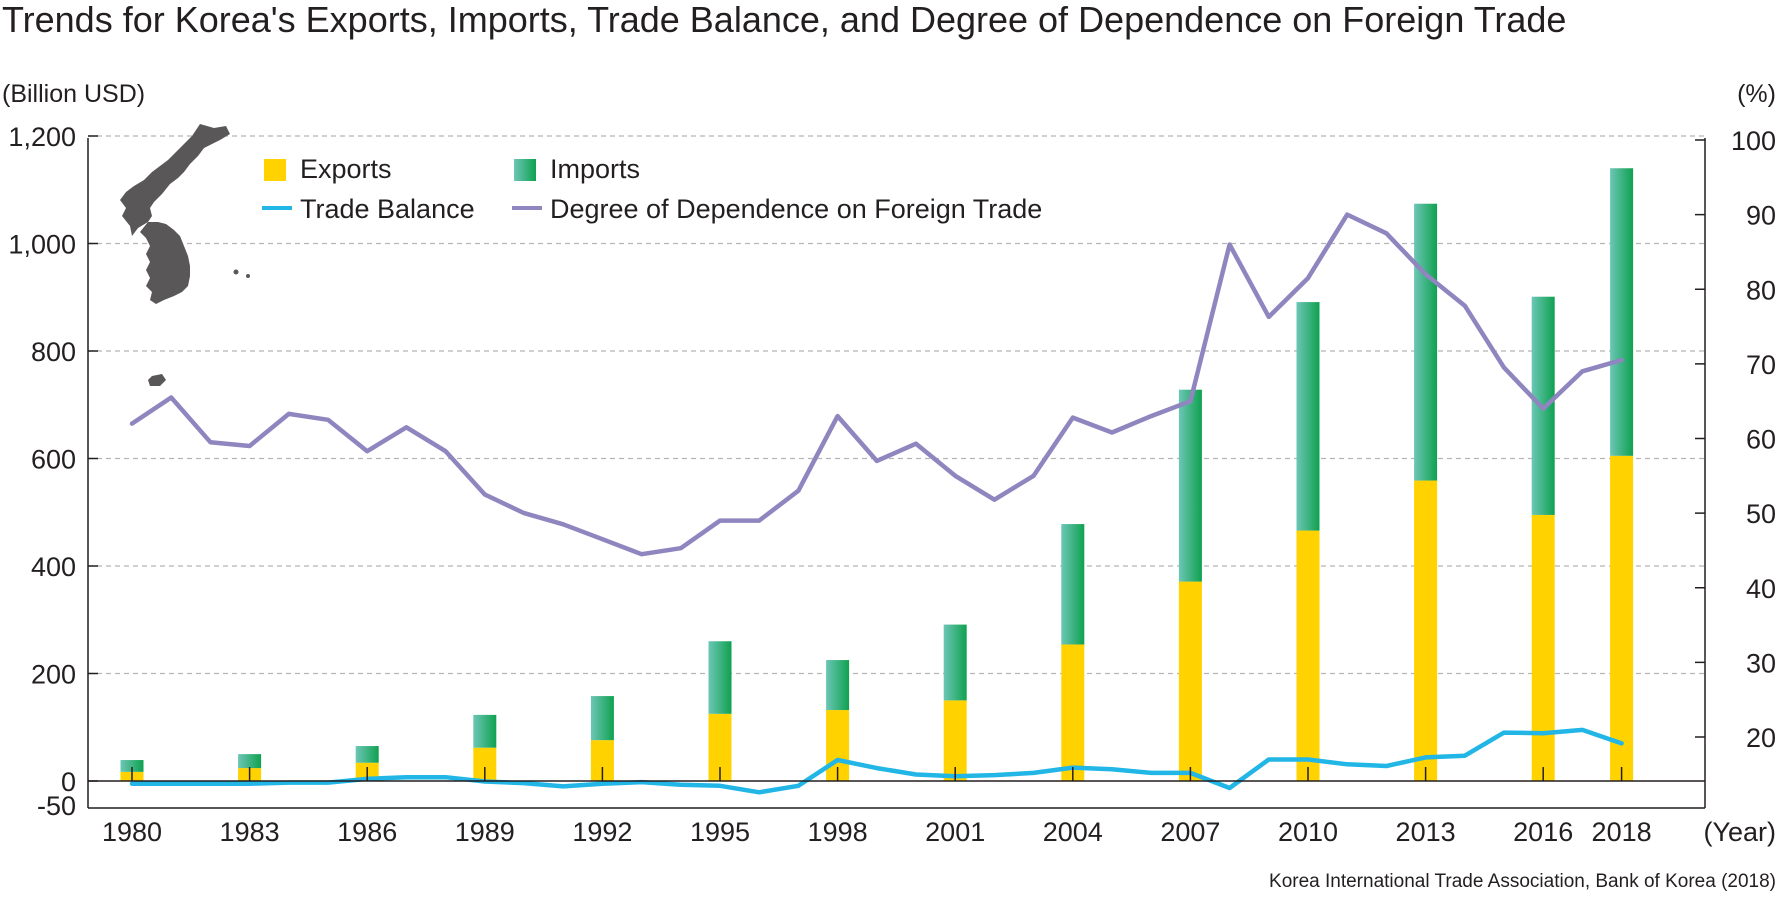 This screenshot has height=900, width=1780. What do you see at coordinates (1761, 365) in the screenshot?
I see `right-tick-label: 70` at bounding box center [1761, 365].